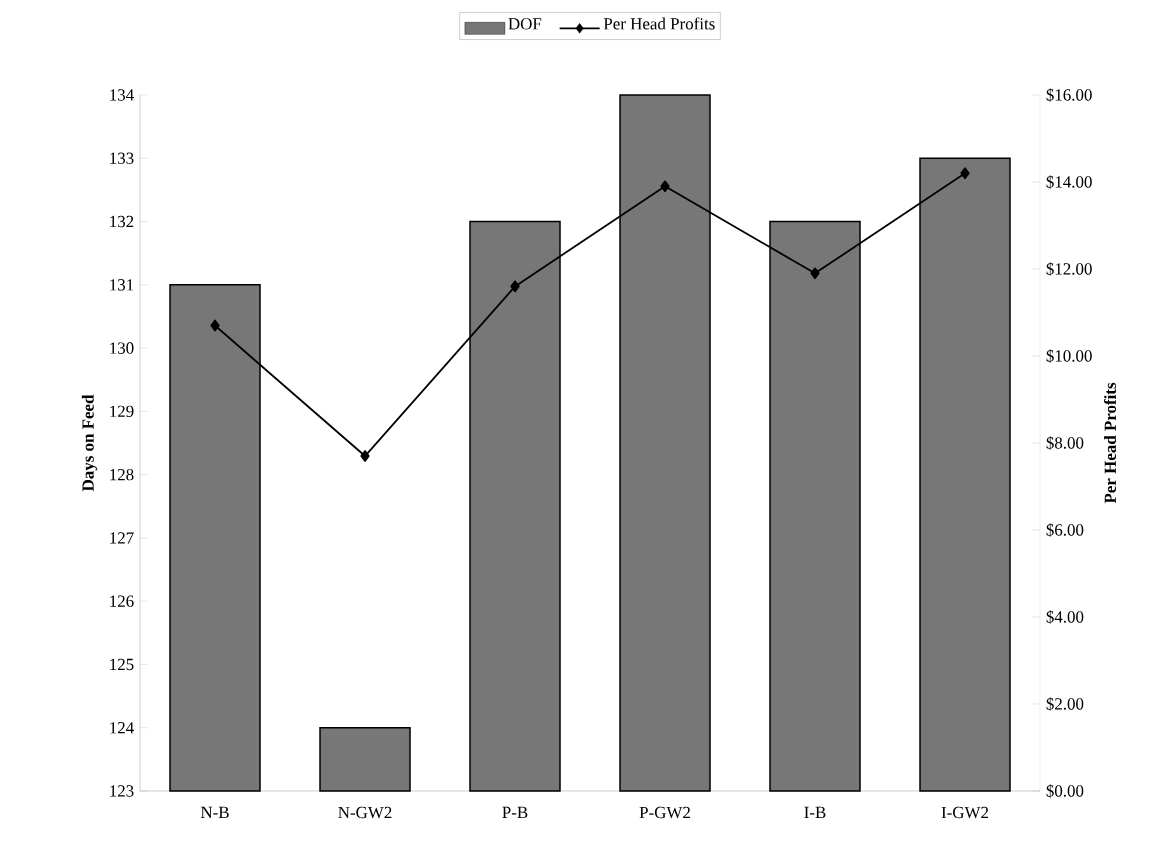 The width and height of the screenshot is (1154, 846). Describe the element at coordinates (122, 95) in the screenshot. I see `y-tick-label: 134` at that location.